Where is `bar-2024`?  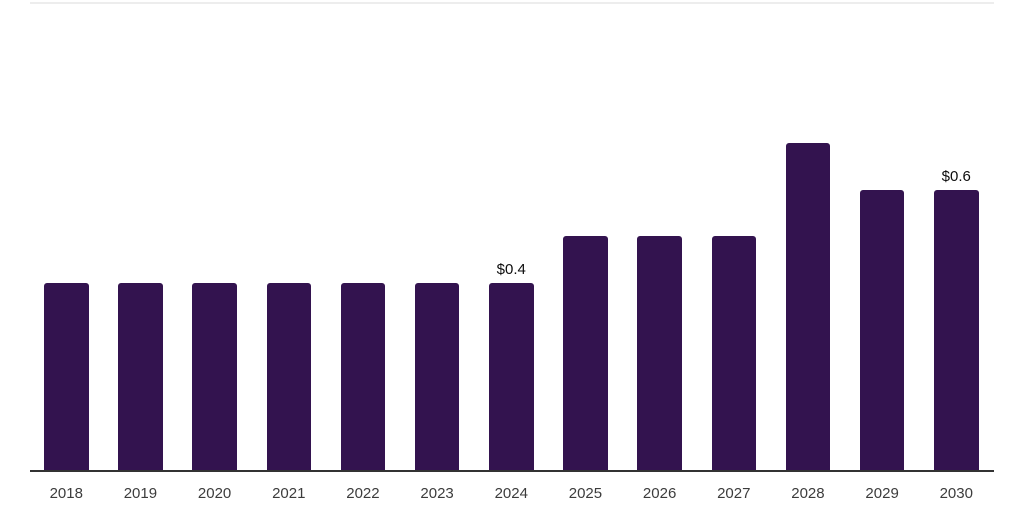
bar-2024 is located at coordinates (511, 376).